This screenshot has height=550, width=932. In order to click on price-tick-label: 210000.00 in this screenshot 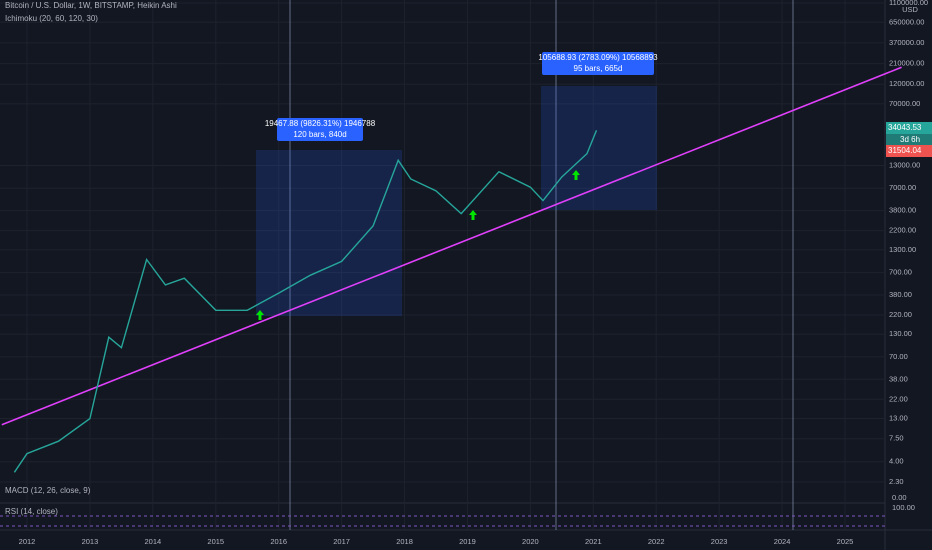, I will do `click(906, 63)`.